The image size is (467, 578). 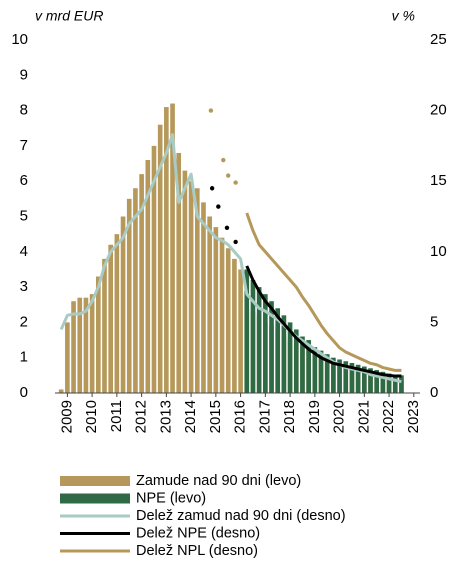 I want to click on x-tick-label: 2012, so click(x=141, y=416).